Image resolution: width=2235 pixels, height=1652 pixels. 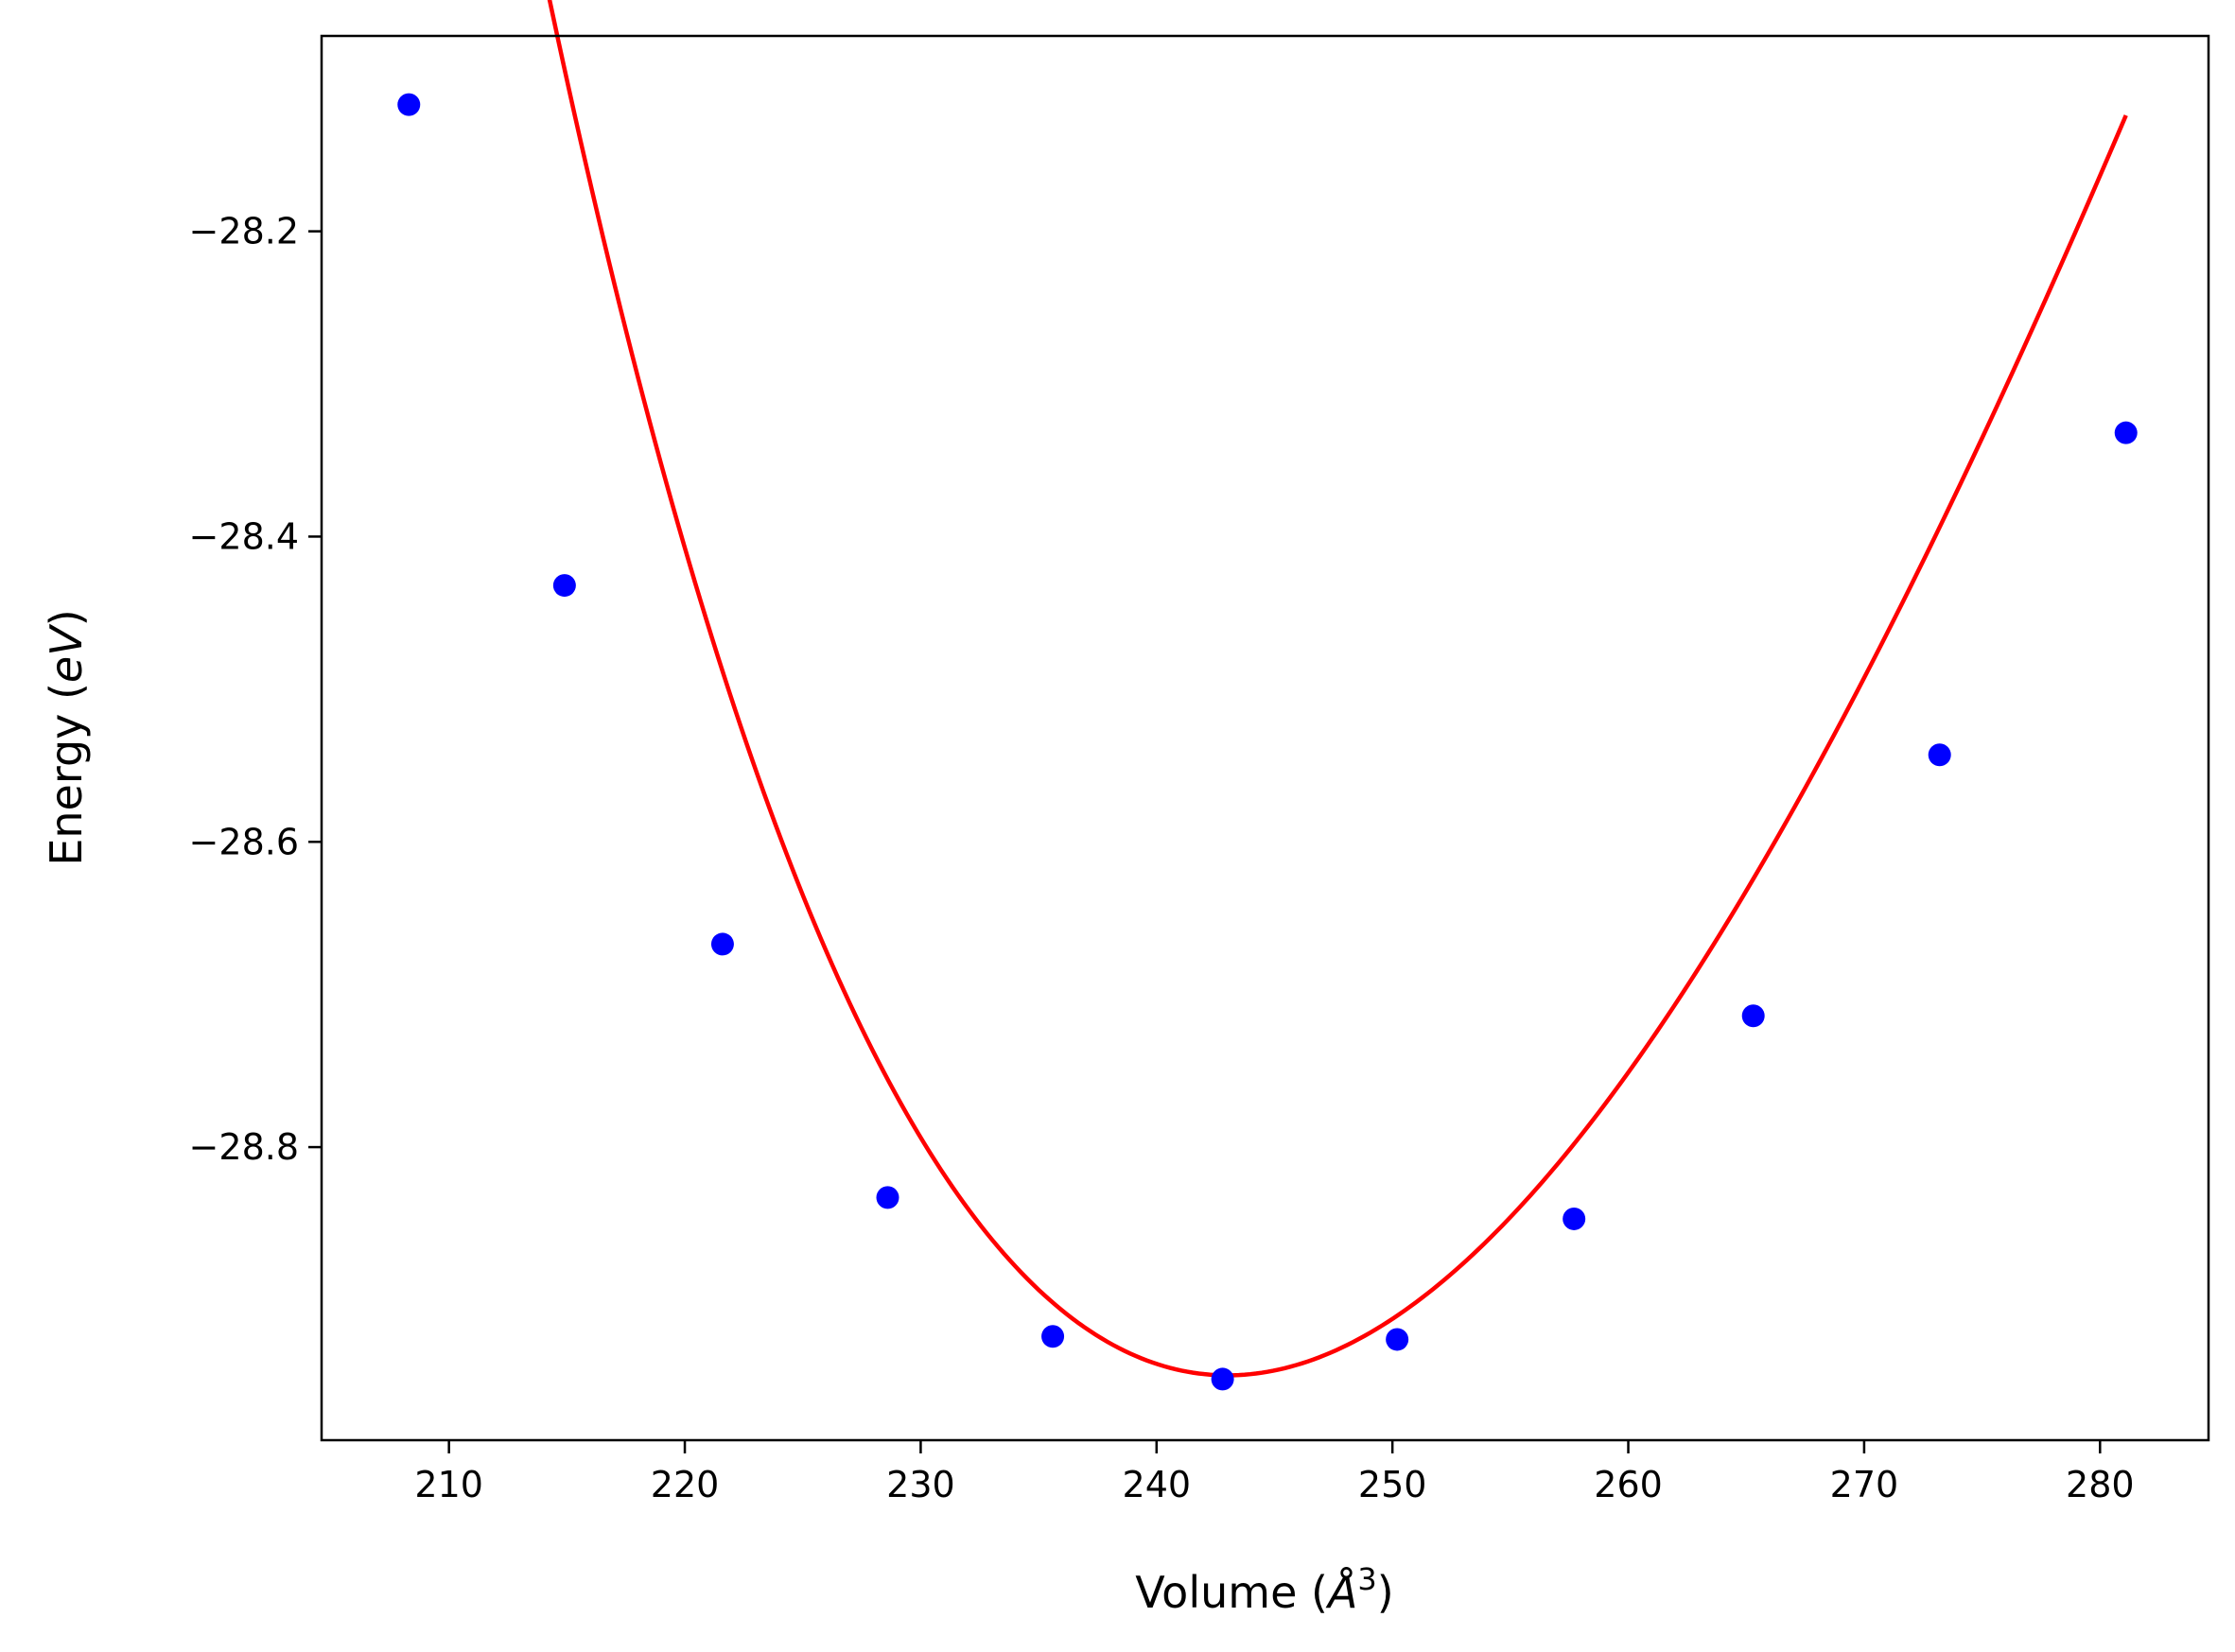 I want to click on x-axis-label: Volume (Å3), so click(x=1264, y=1589).